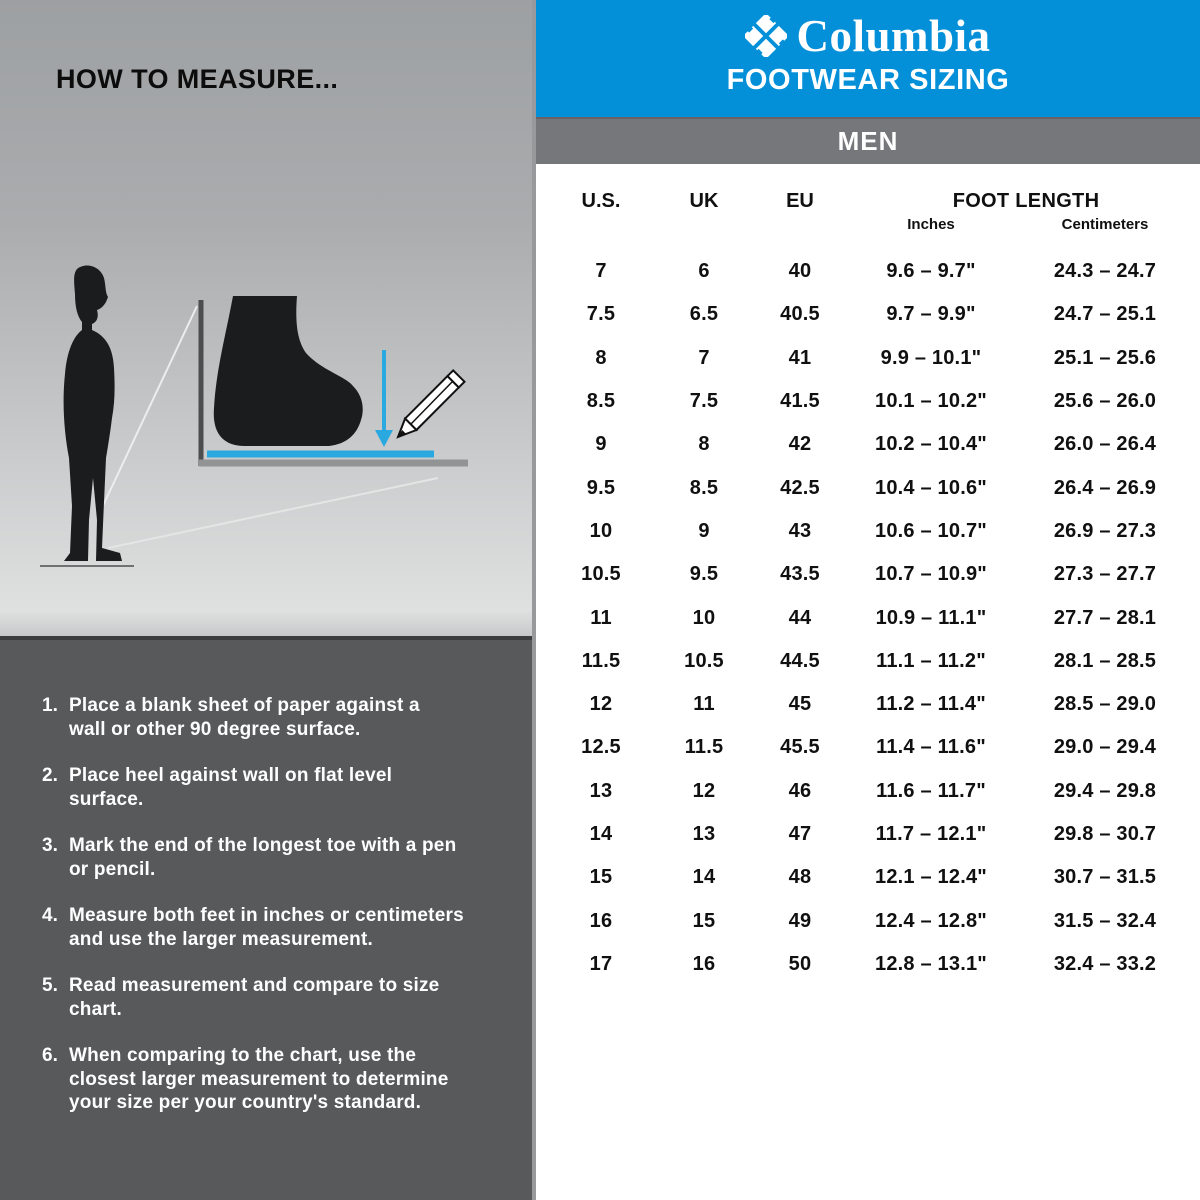  Describe the element at coordinates (601, 574) in the screenshot. I see `size-cell-us: 10.5` at that location.